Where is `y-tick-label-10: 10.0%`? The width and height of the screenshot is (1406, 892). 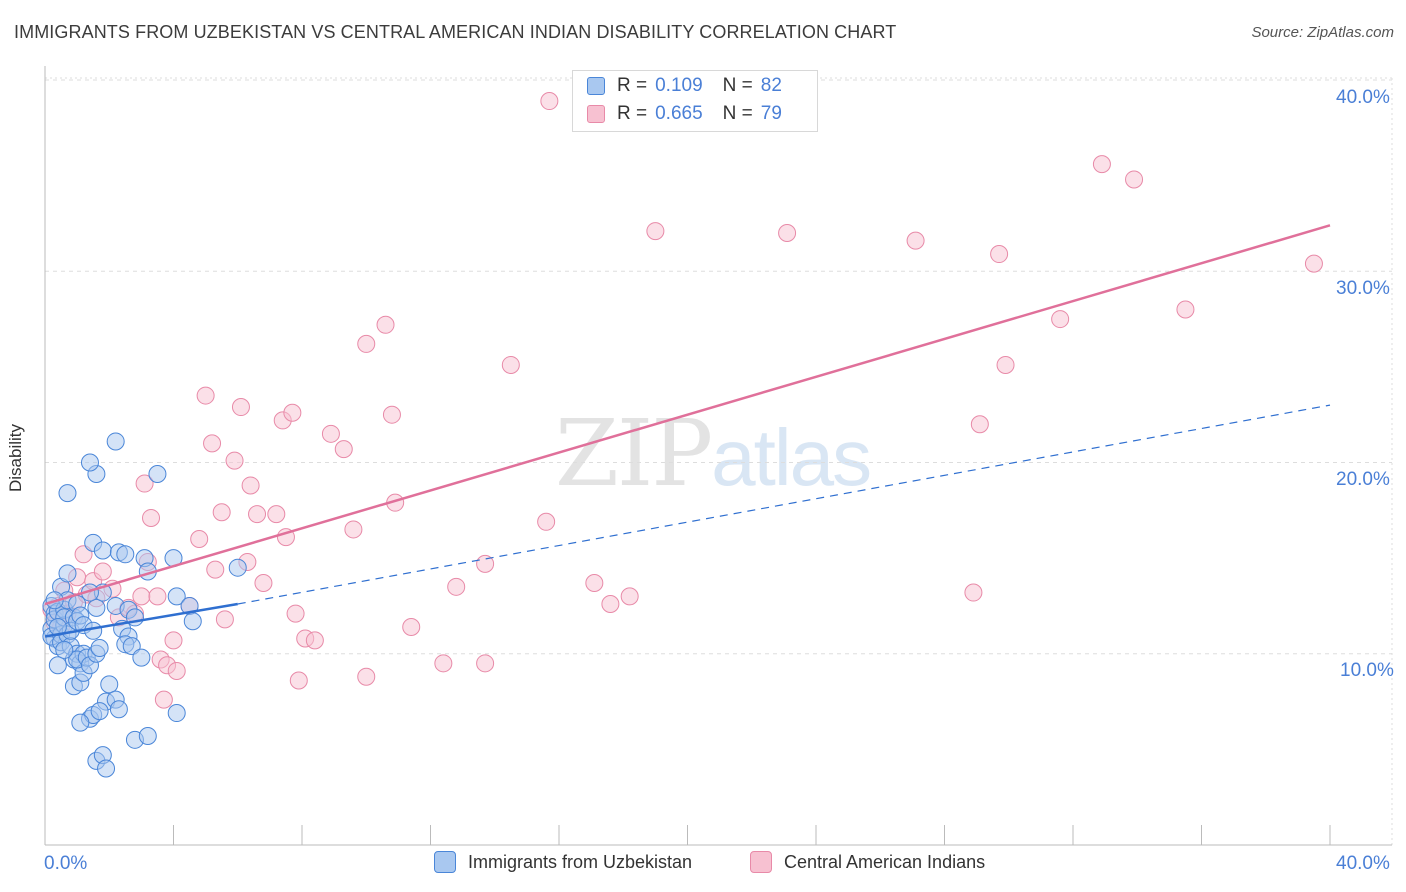
y-tick-label-10: 10.0% is located at coordinates (1367, 670).